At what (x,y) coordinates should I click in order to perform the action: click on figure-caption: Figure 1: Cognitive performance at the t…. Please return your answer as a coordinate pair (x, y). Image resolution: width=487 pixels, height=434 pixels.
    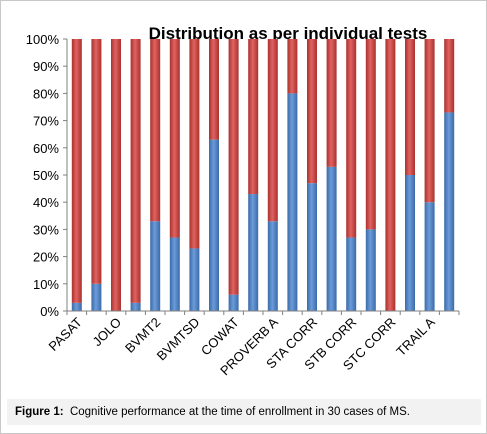
    Looking at the image, I should click on (244, 412).